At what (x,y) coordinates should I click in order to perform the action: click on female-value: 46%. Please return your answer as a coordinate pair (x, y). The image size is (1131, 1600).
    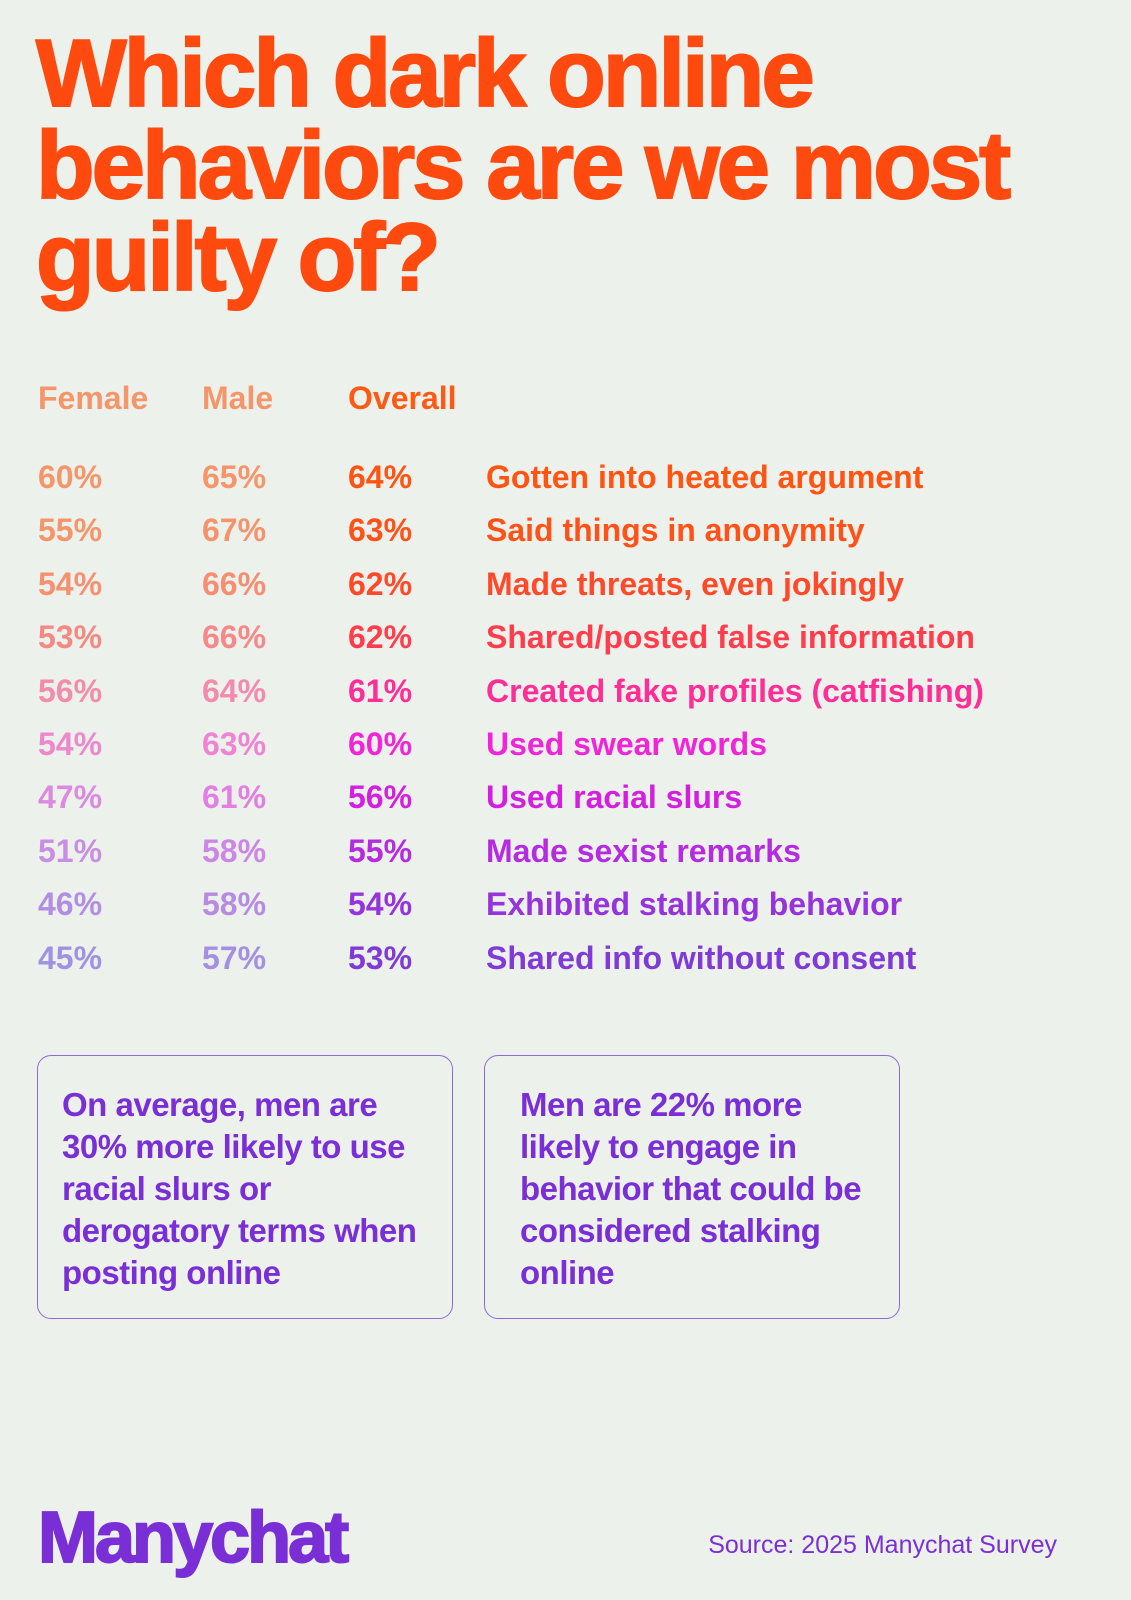
    Looking at the image, I should click on (70, 904).